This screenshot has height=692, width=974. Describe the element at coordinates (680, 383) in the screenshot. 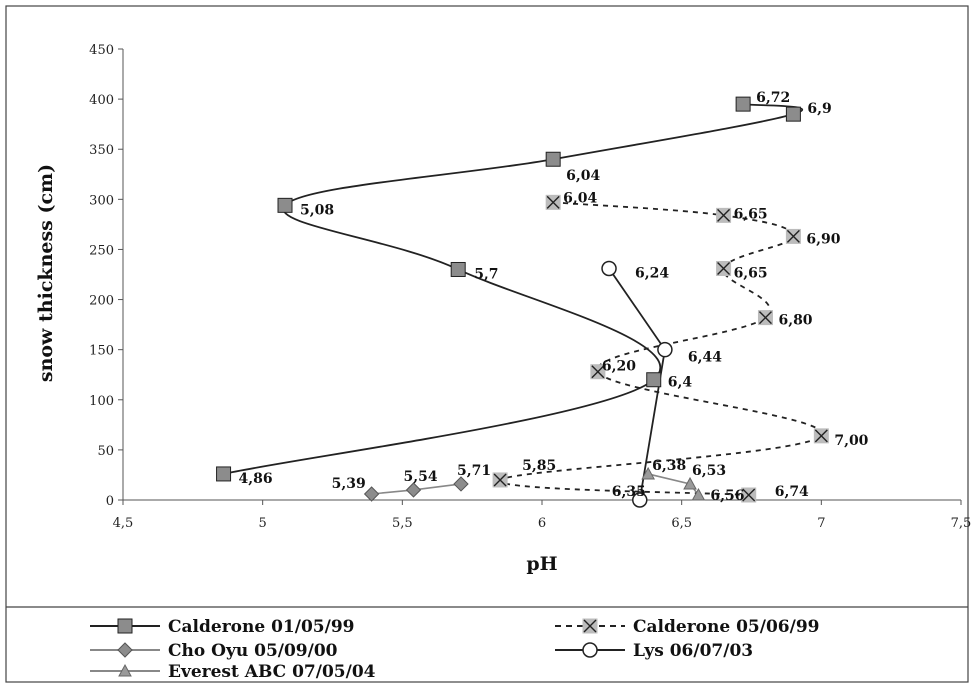

I see `data-label: 6,4` at that location.